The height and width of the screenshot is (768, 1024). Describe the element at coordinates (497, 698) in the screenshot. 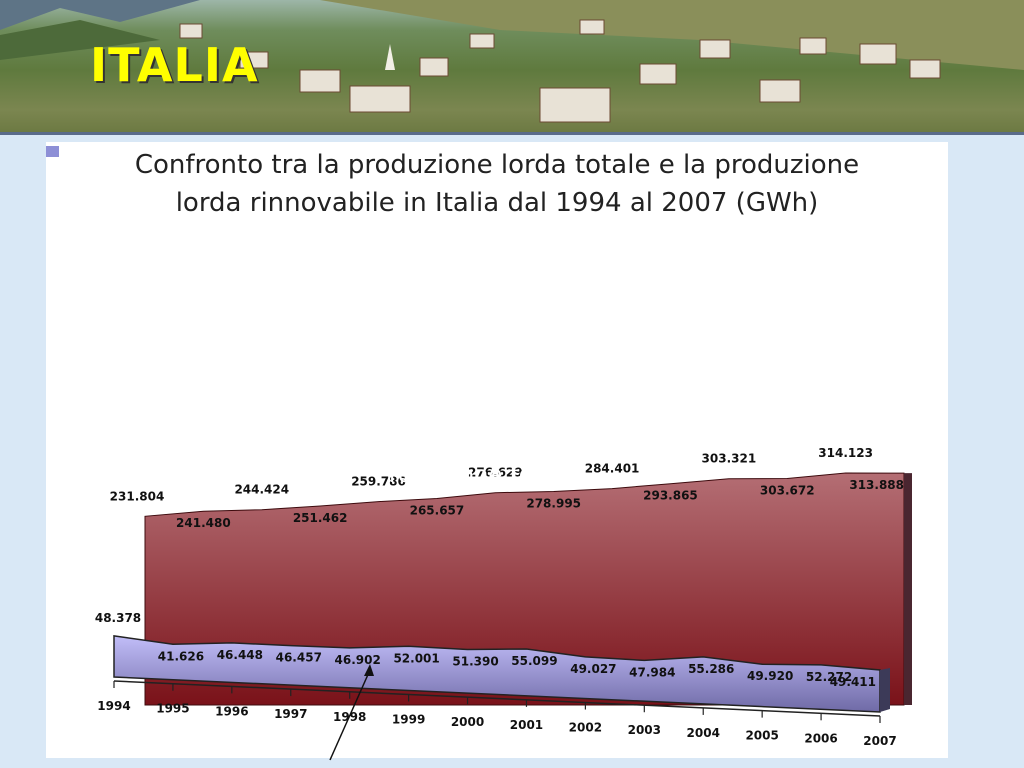

I see `x-axis-line` at that location.